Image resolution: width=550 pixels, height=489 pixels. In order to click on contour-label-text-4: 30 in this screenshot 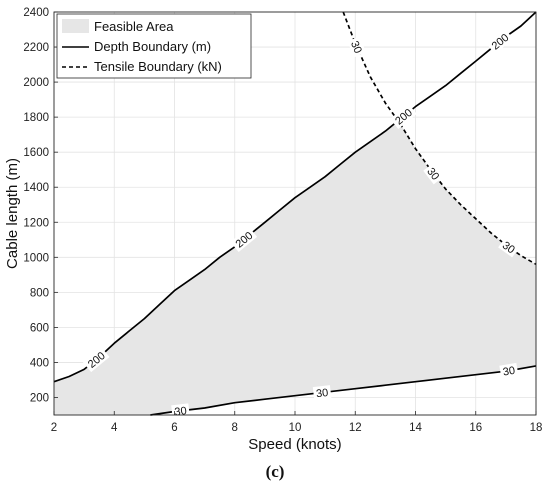, I will do `click(181, 411)`.